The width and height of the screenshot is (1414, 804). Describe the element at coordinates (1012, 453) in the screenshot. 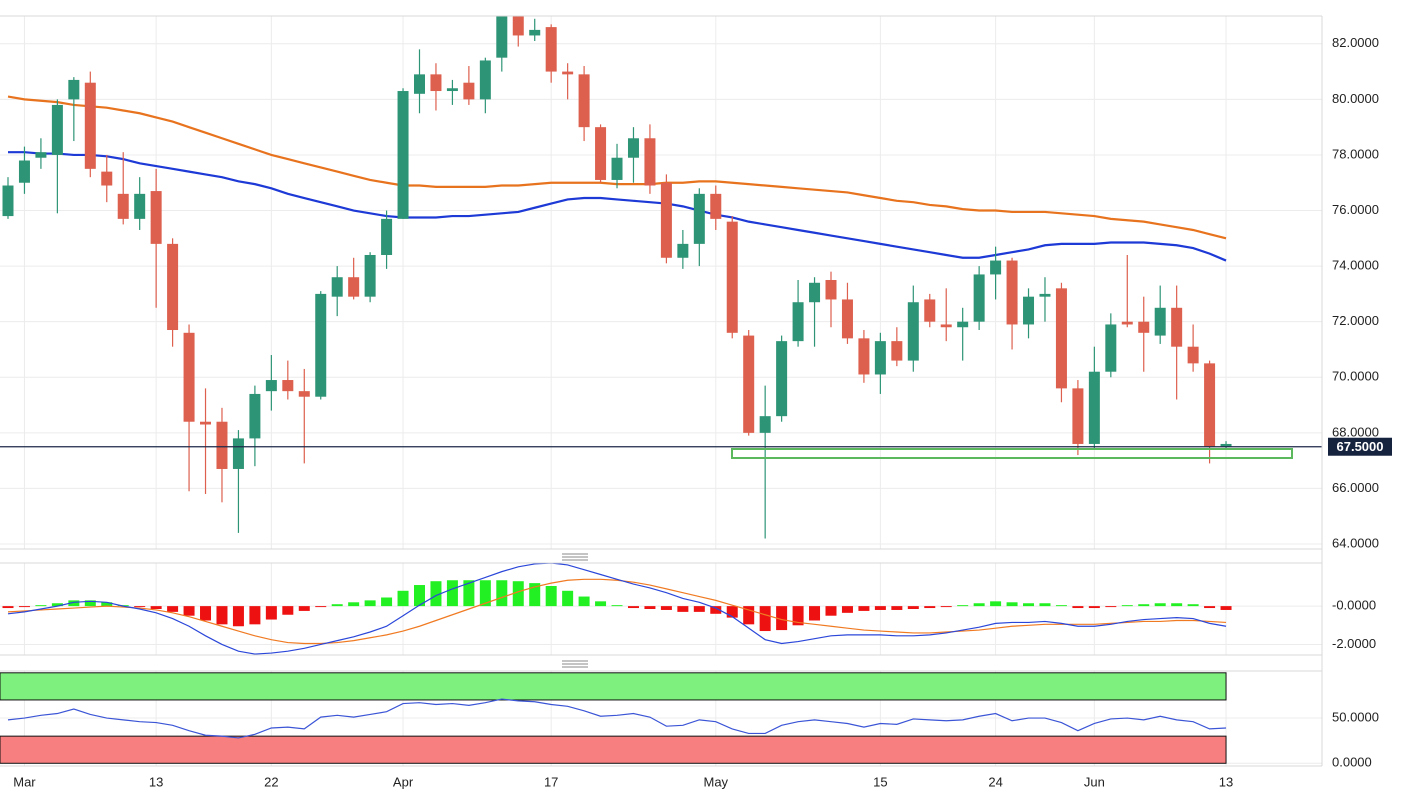

I see `support-zone` at that location.